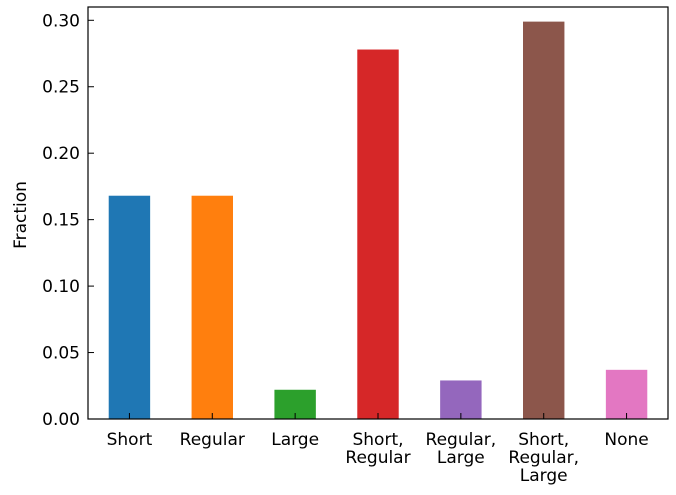 This screenshot has width=676, height=495. Describe the element at coordinates (61, 221) in the screenshot. I see `y-tick-label: 0.15` at that location.